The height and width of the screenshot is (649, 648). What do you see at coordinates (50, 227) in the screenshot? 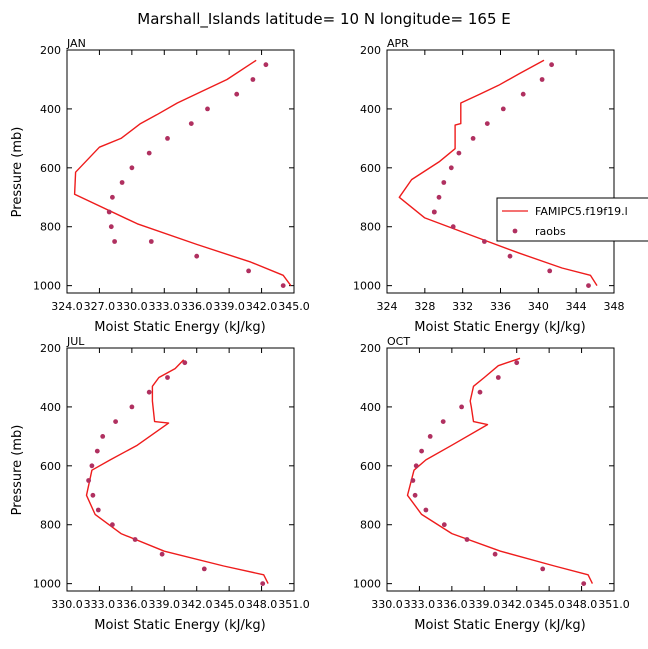
I see `y-tick-label-jan: 800` at bounding box center [50, 227].